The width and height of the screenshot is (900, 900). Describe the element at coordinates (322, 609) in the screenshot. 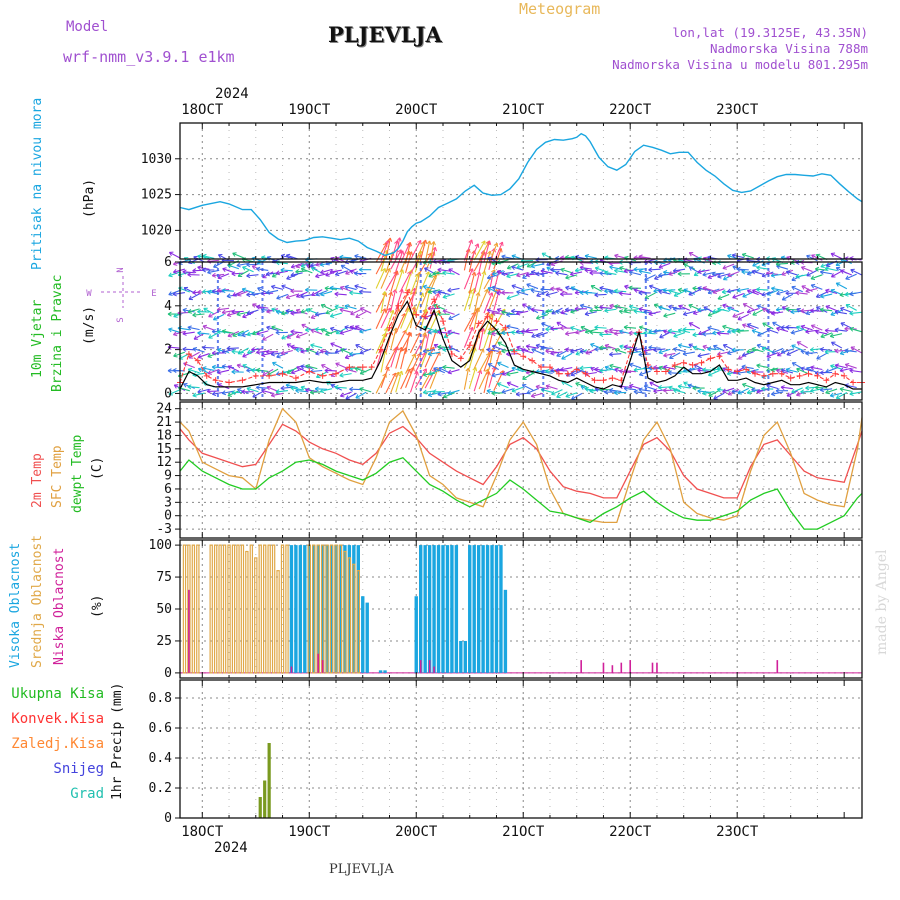

I see `high-cloud-bar` at that location.